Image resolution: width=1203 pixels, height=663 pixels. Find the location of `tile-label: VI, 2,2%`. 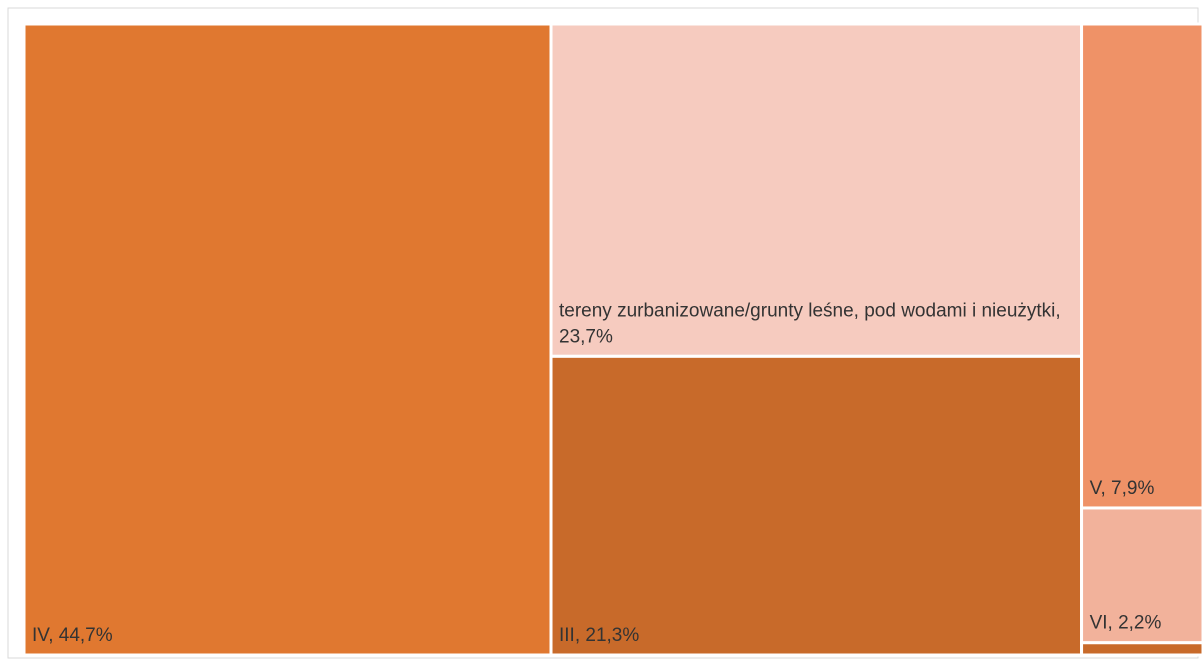

tile-label: VI, 2,2% is located at coordinates (1126, 623).